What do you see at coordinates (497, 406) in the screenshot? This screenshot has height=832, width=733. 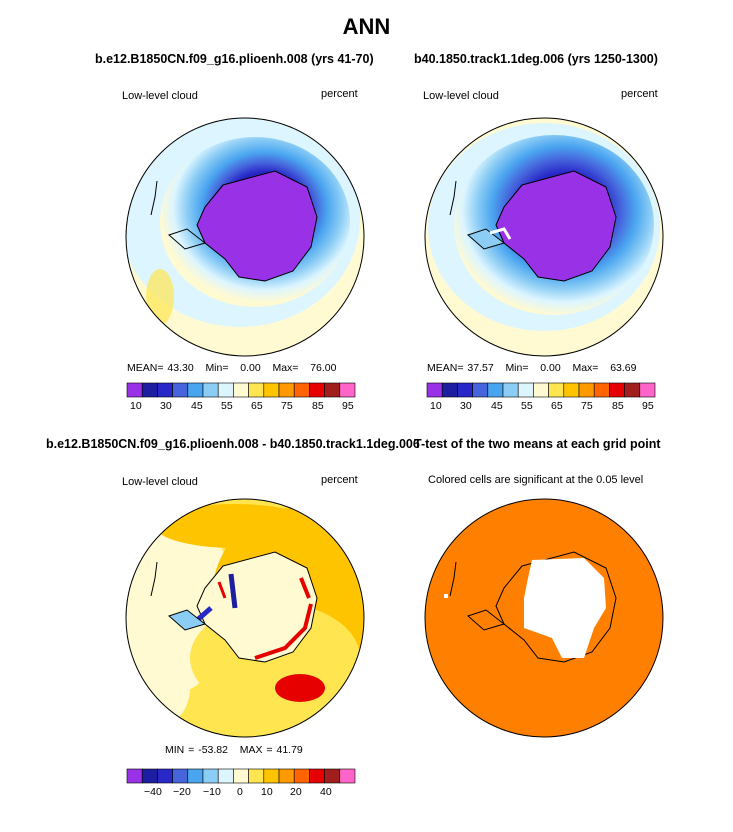 I see `panel2-cb-label-2: 45` at bounding box center [497, 406].